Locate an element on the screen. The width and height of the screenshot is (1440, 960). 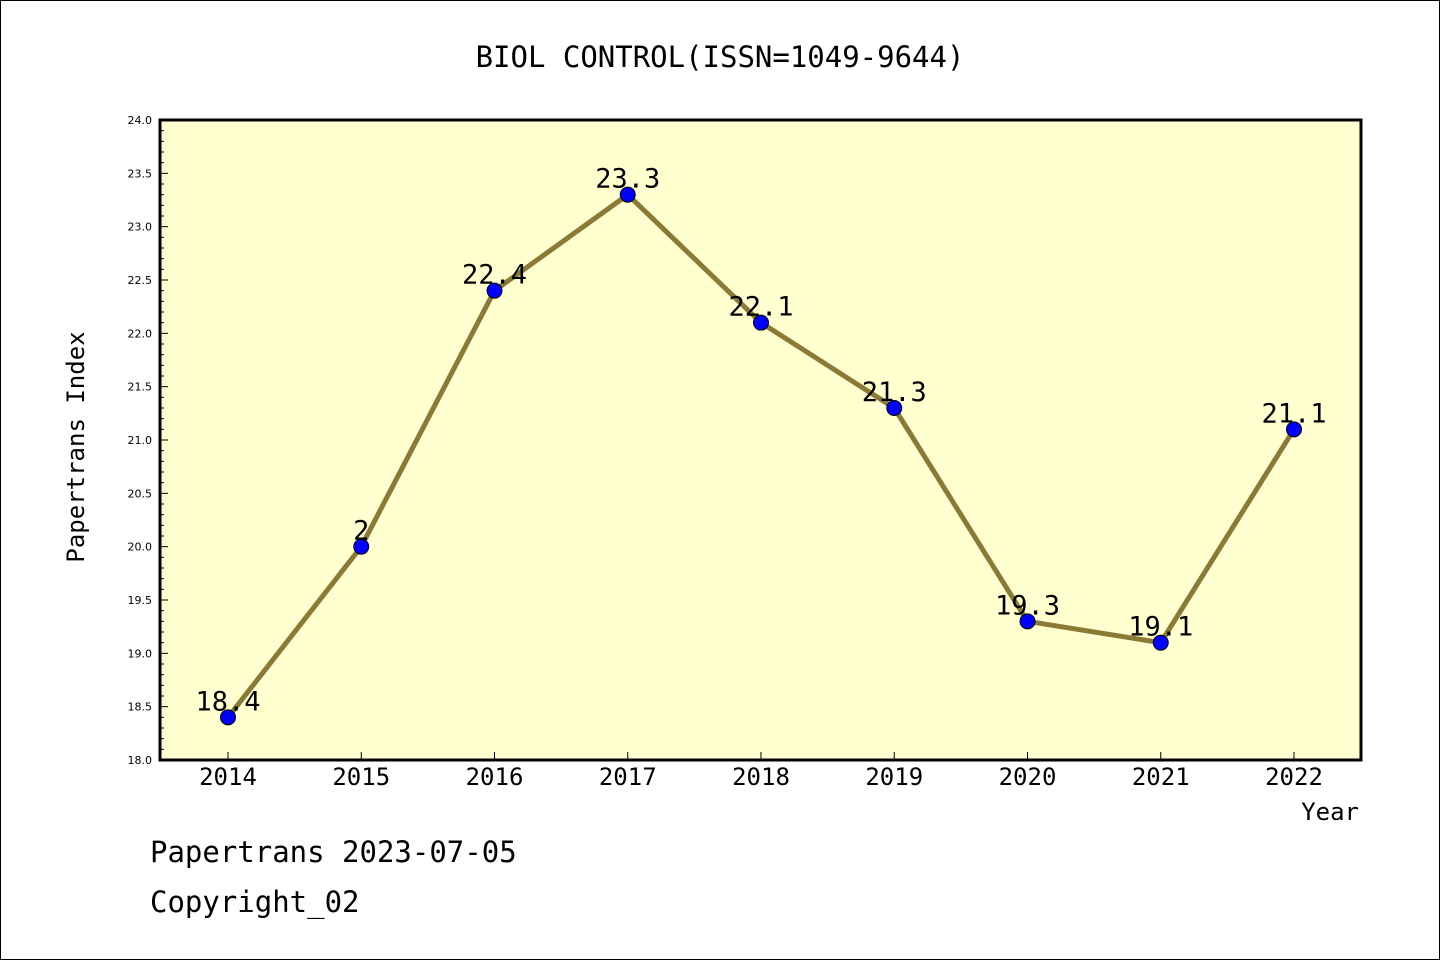
y-tick-label: 23.5 is located at coordinates (140, 173).